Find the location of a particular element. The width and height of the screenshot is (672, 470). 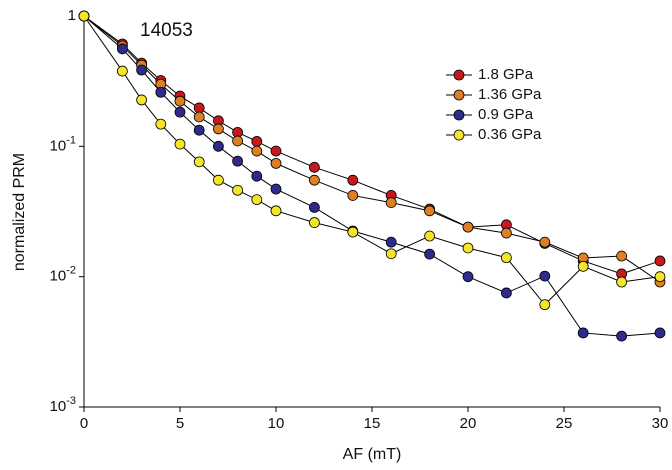

x-tick-label: 20 is located at coordinates (468, 423).